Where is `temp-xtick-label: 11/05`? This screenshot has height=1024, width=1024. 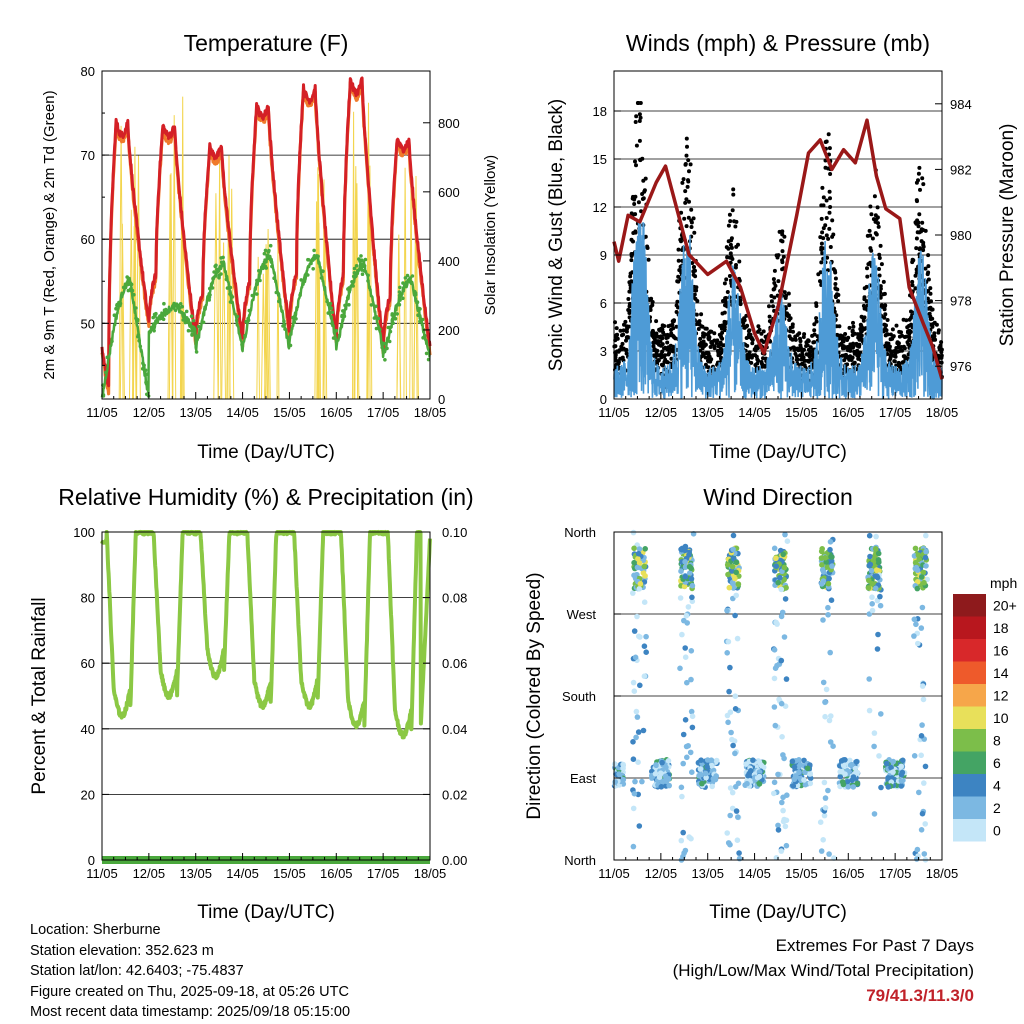
temp-xtick-label: 11/05 is located at coordinates (102, 412).